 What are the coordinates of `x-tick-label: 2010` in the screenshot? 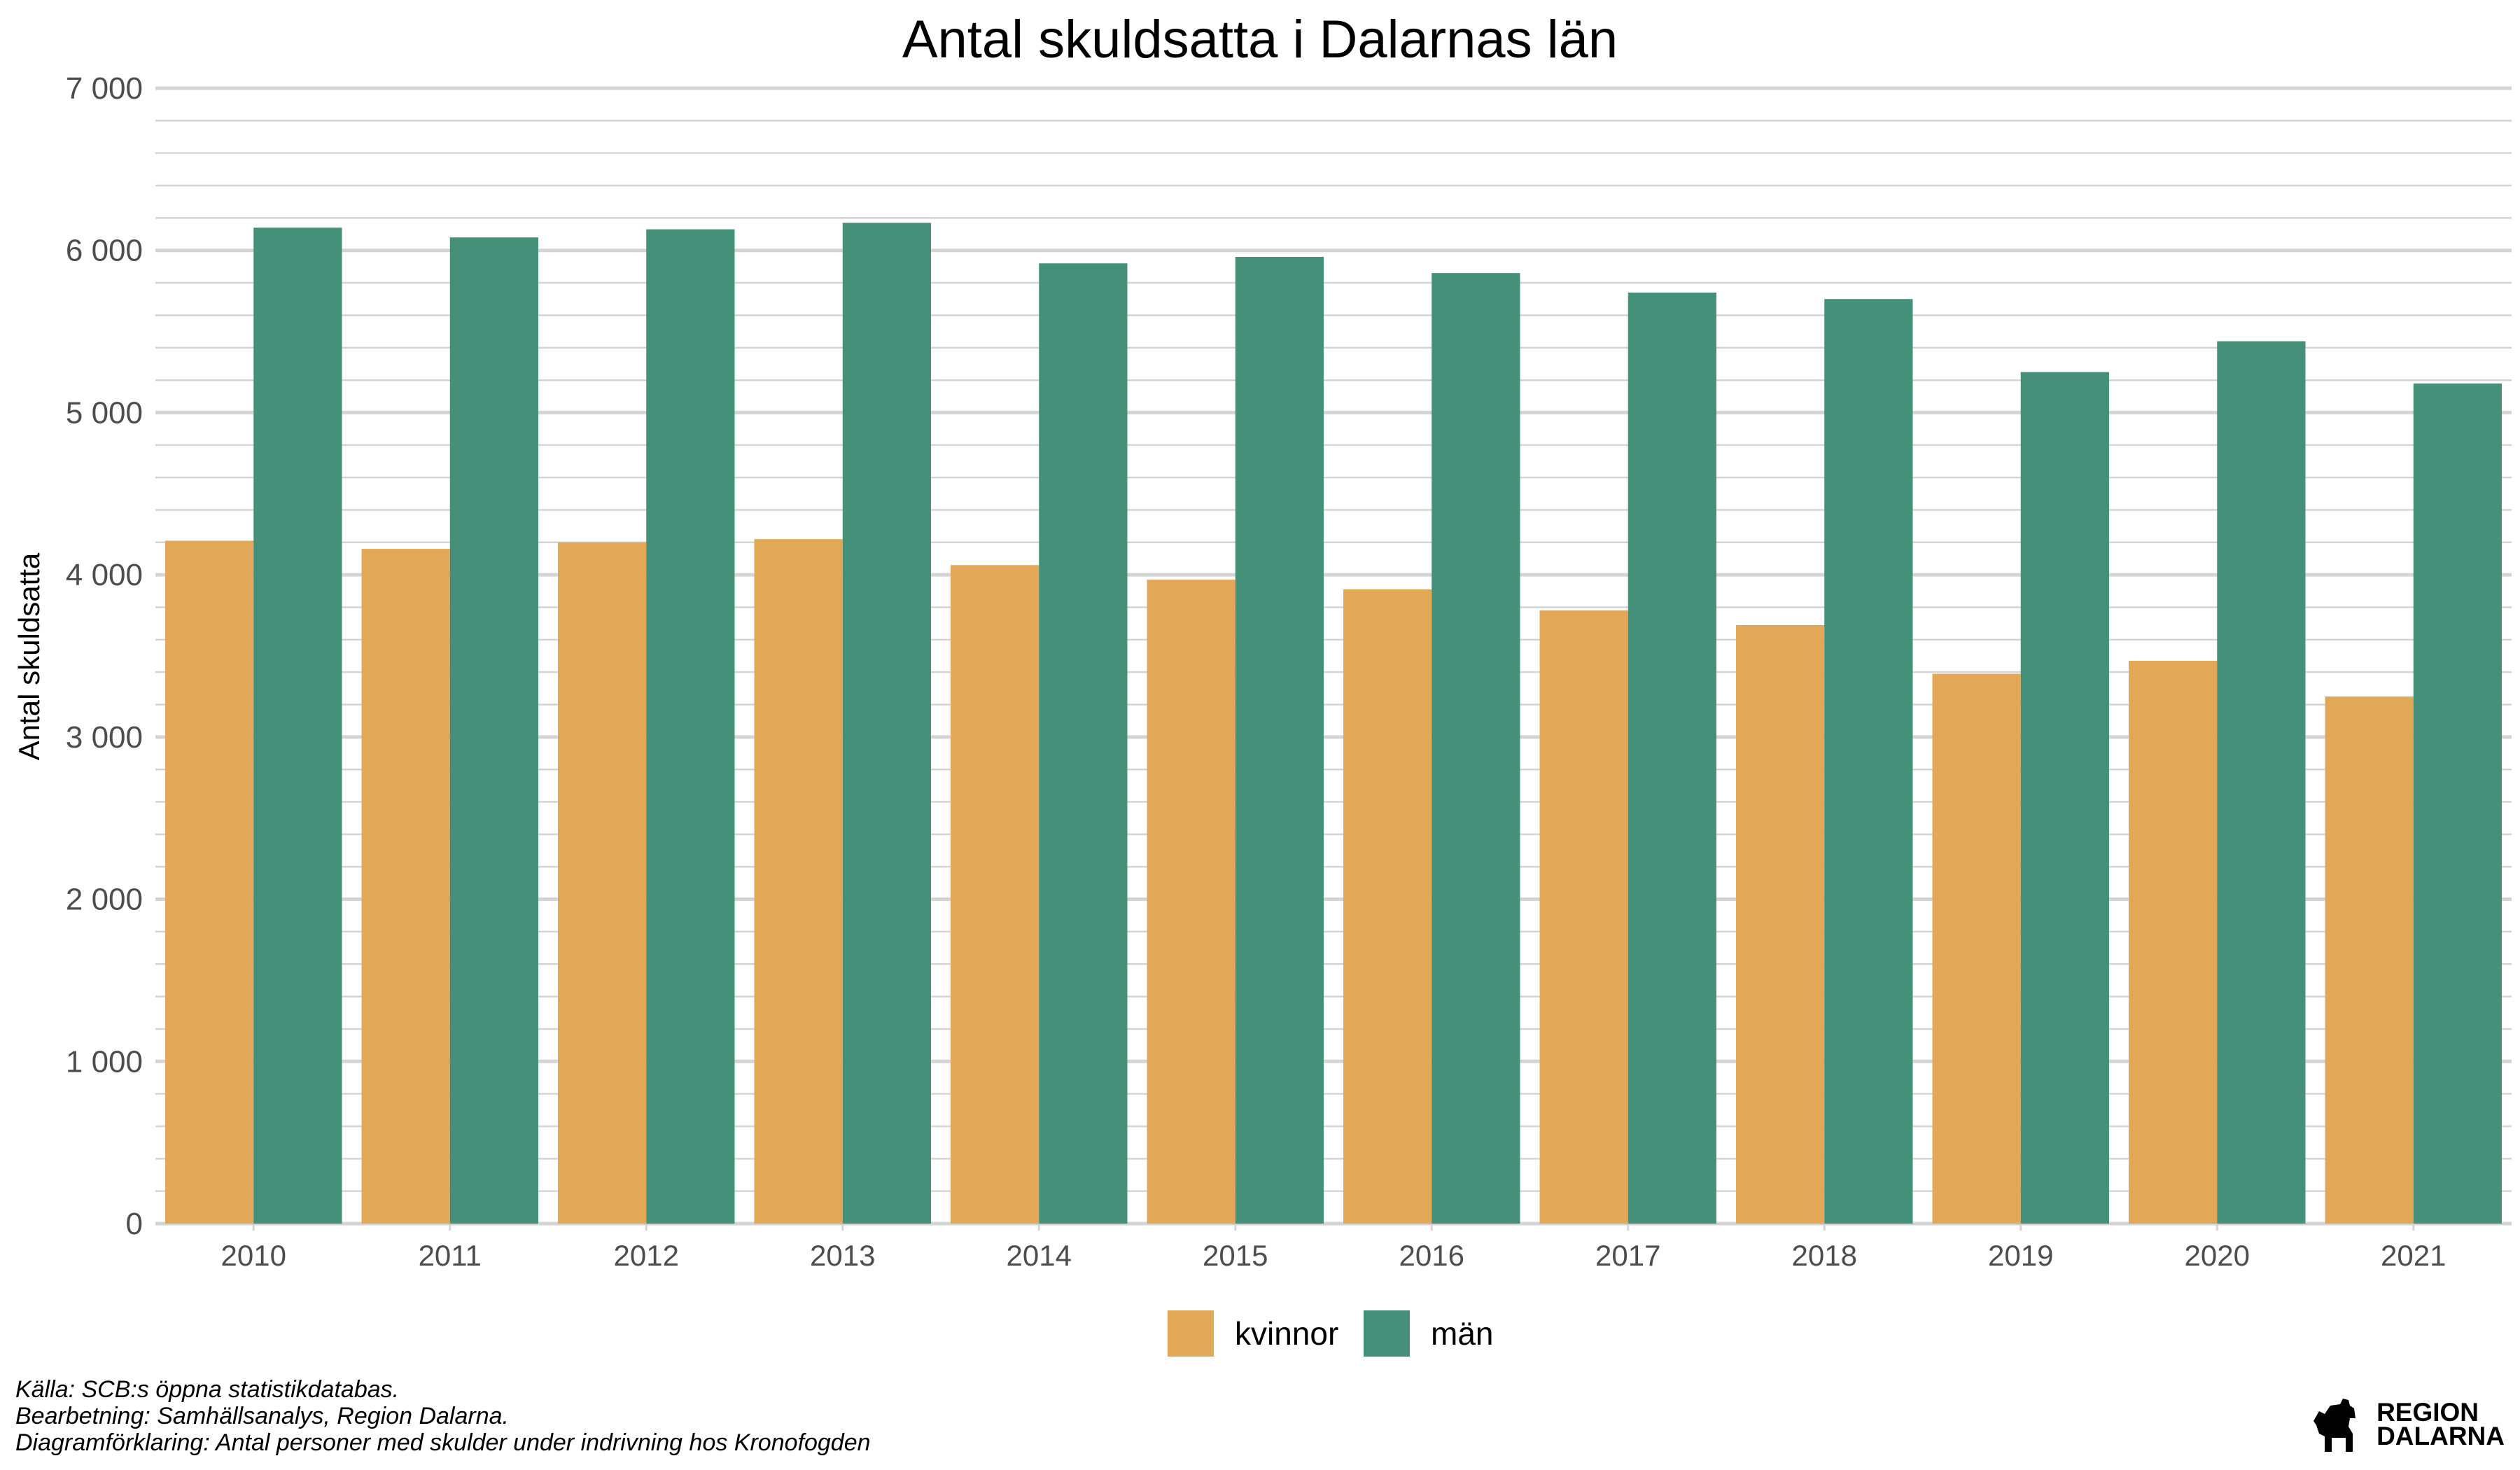 It's located at (253, 1255).